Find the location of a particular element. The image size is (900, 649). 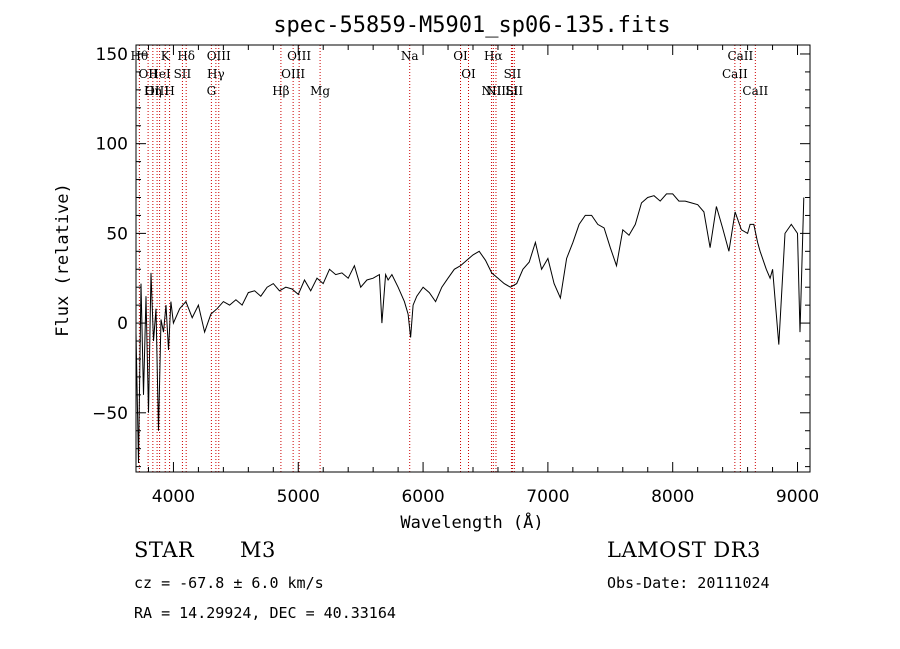

emission-line-label: Hα is located at coordinates (493, 56).